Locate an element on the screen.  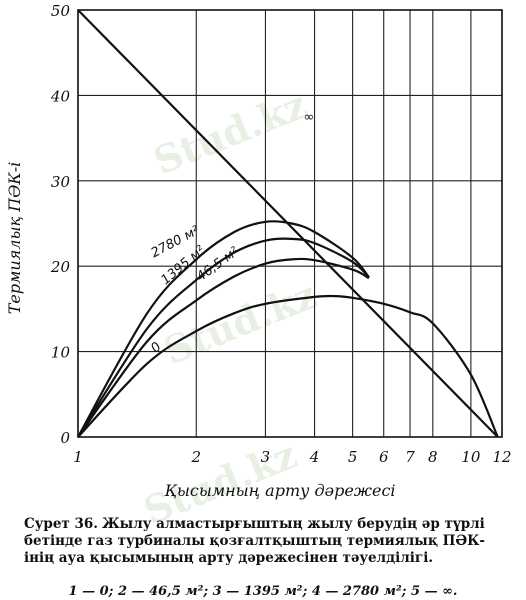
y-tick-label: 0 is located at coordinates (65, 438).